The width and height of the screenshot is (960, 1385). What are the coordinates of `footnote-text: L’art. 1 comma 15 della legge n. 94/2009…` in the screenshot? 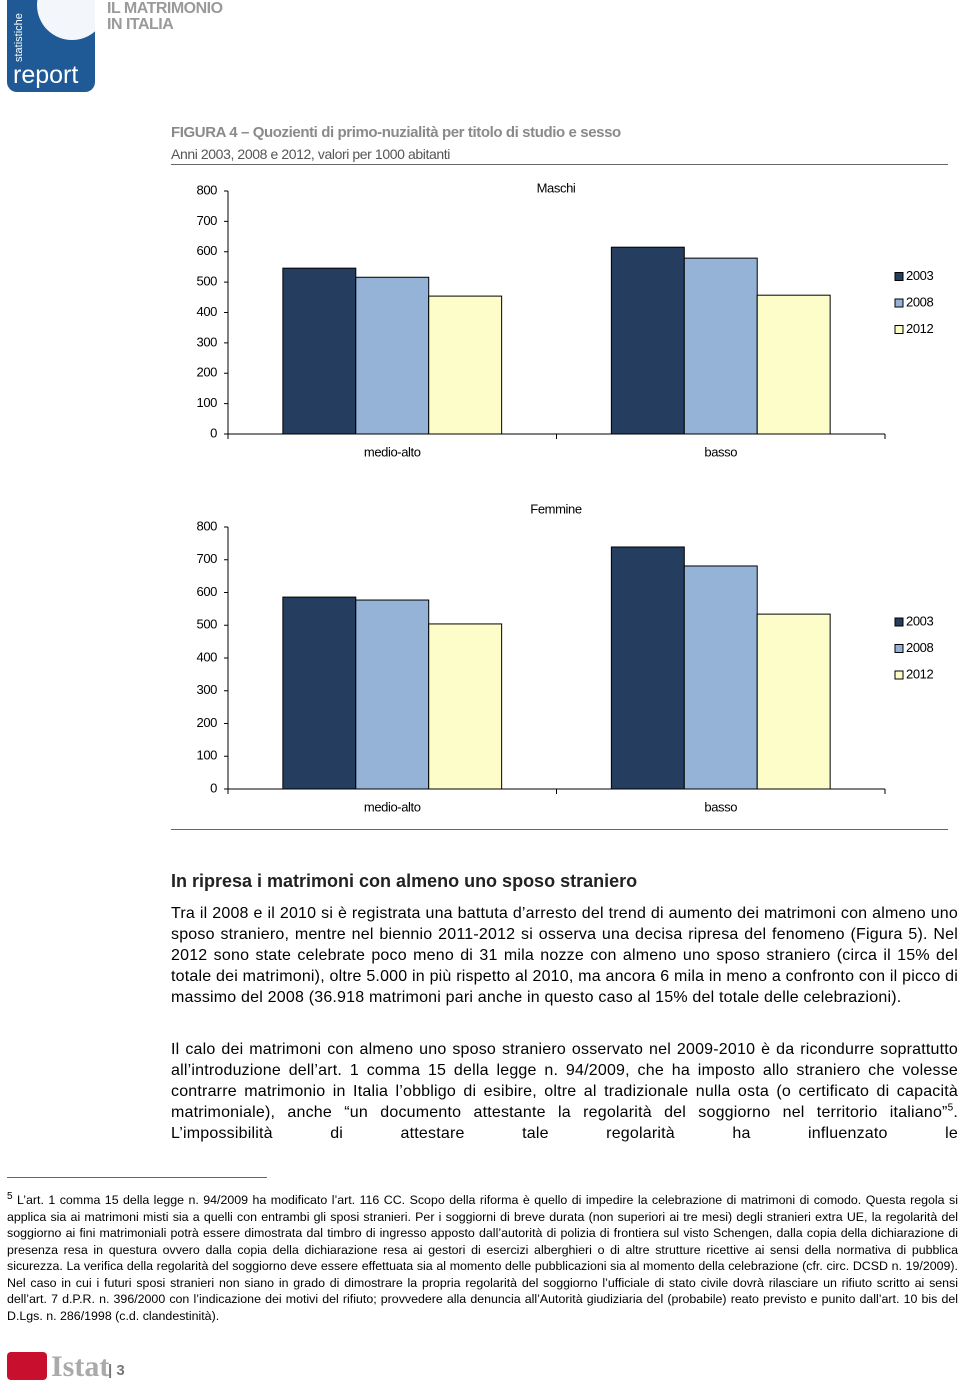 It's located at (482, 1258).